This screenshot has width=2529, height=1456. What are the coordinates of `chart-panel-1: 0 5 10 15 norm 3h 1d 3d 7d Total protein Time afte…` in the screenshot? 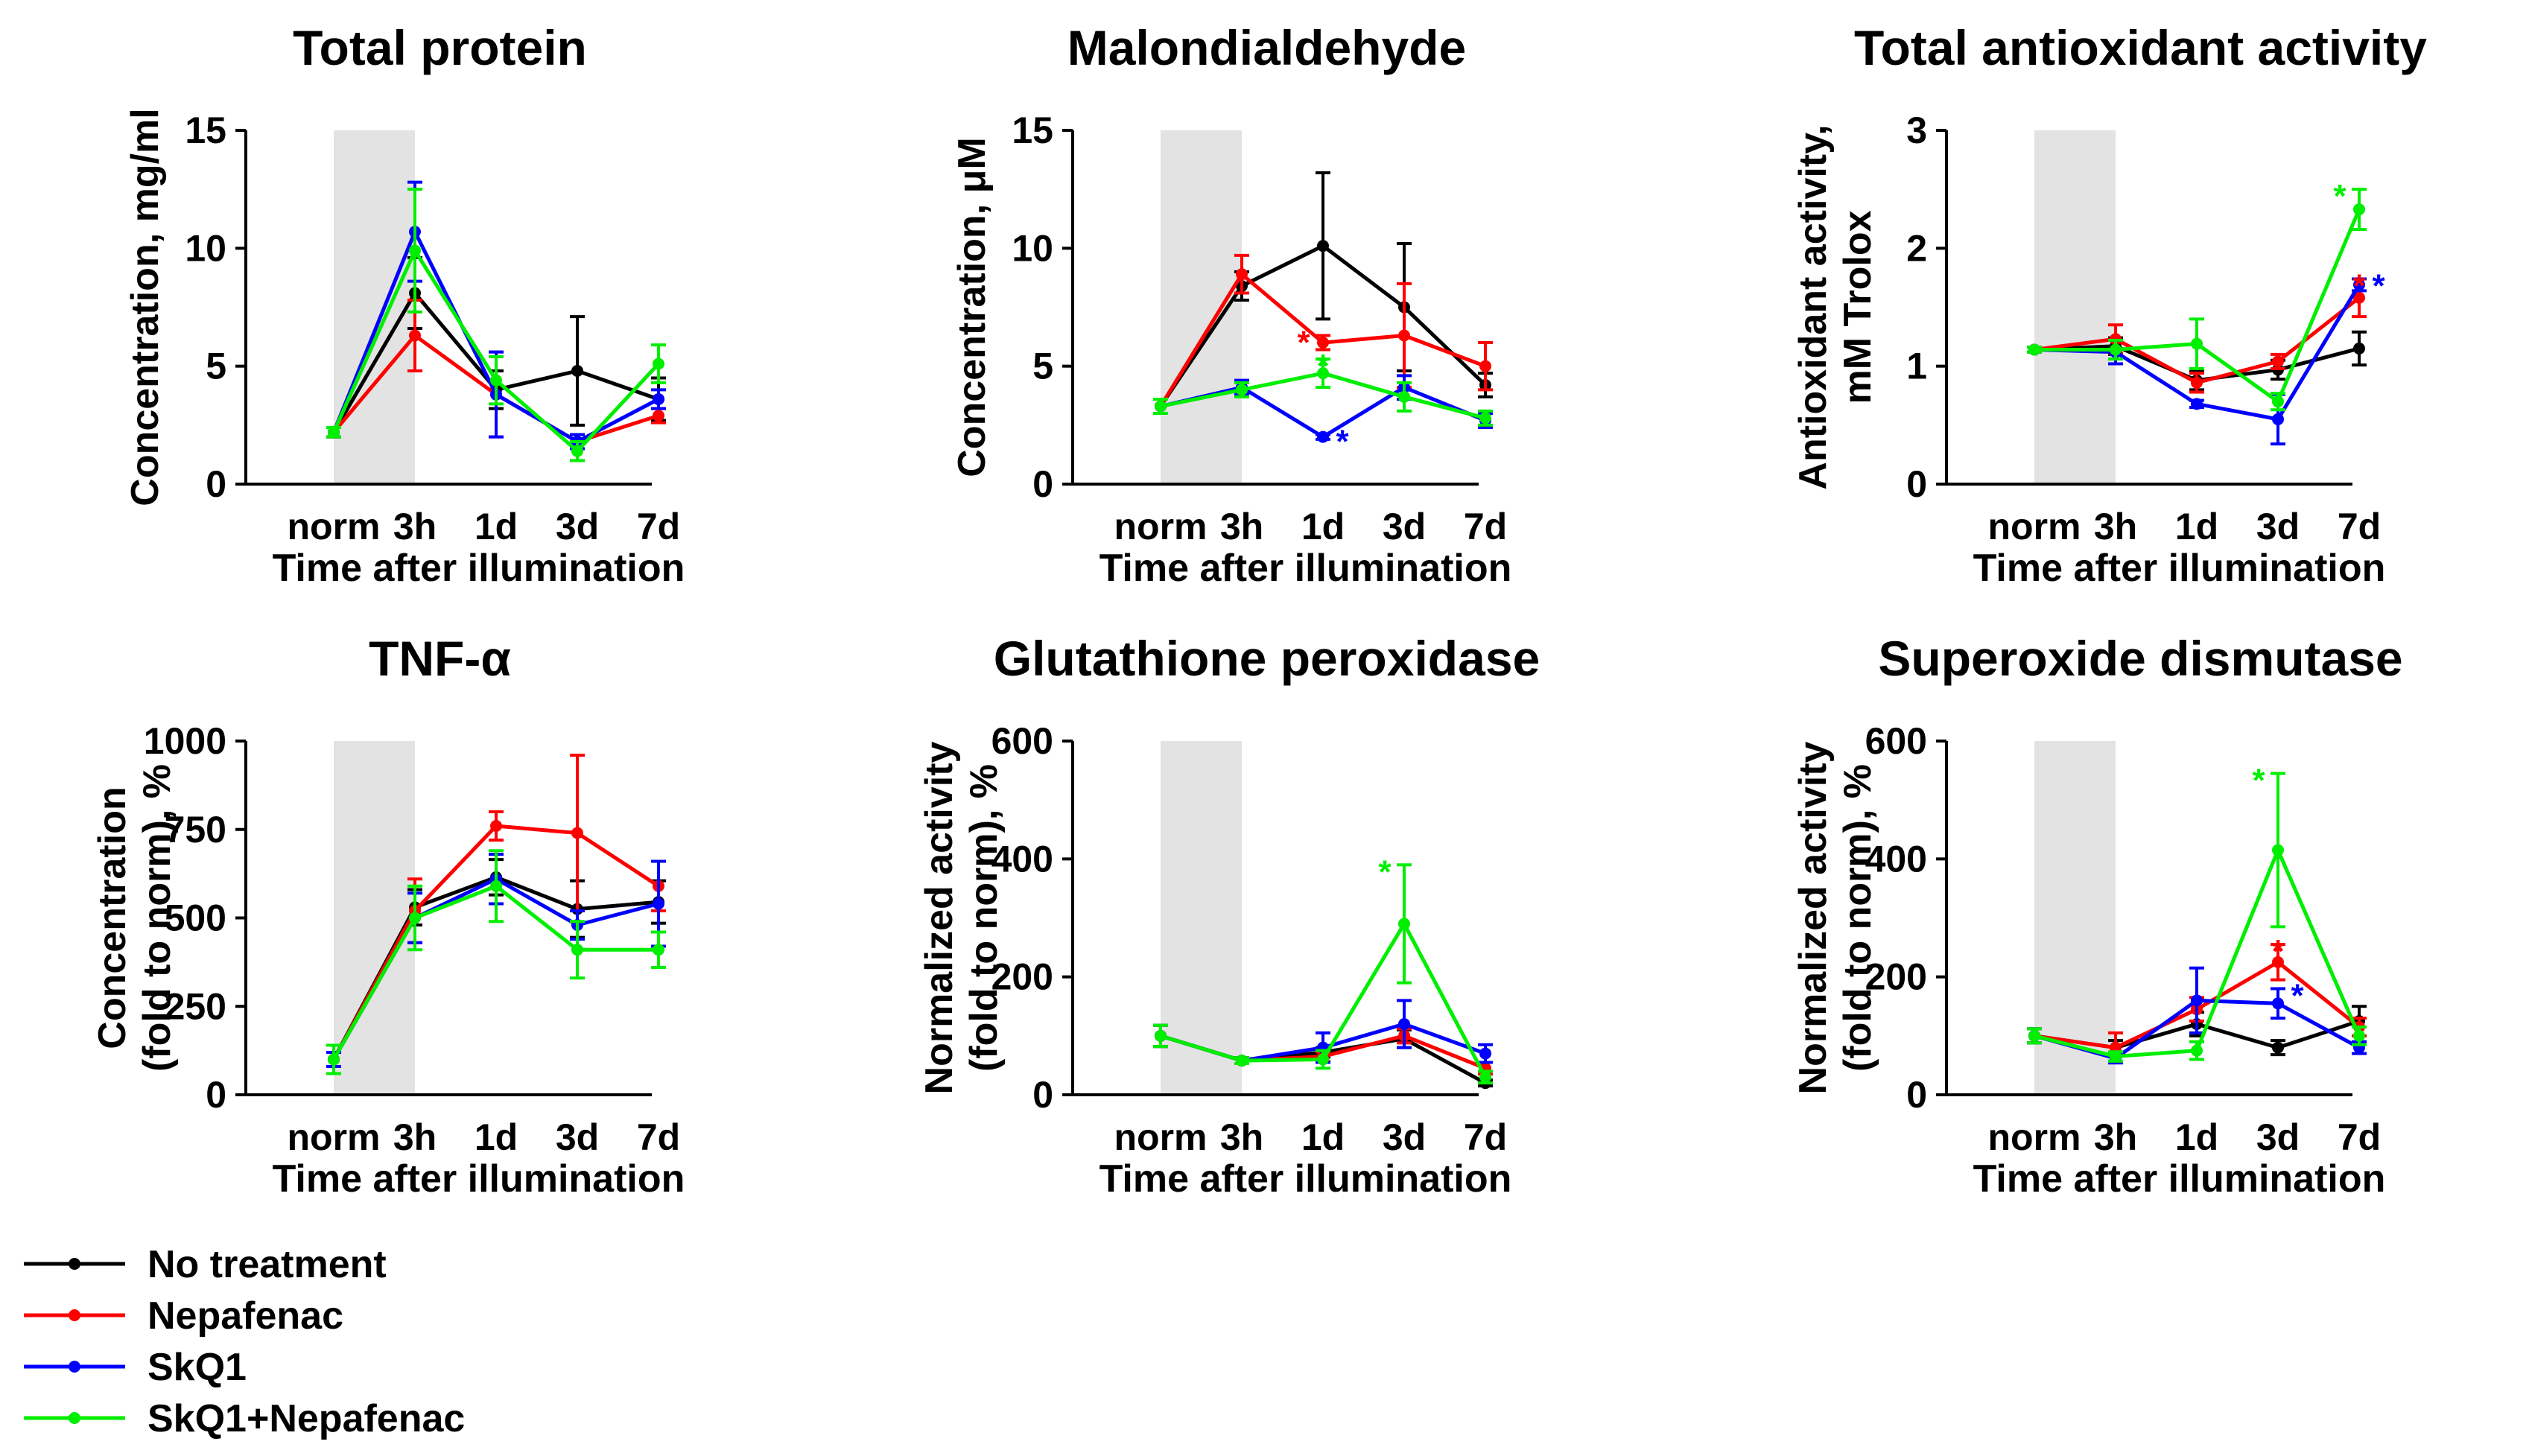 It's located at (405, 305).